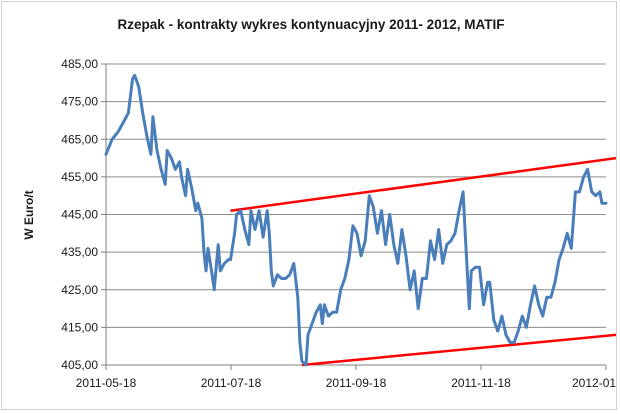 This screenshot has height=414, width=620. Describe the element at coordinates (79, 252) in the screenshot. I see `y-tick-label: 435,00` at that location.